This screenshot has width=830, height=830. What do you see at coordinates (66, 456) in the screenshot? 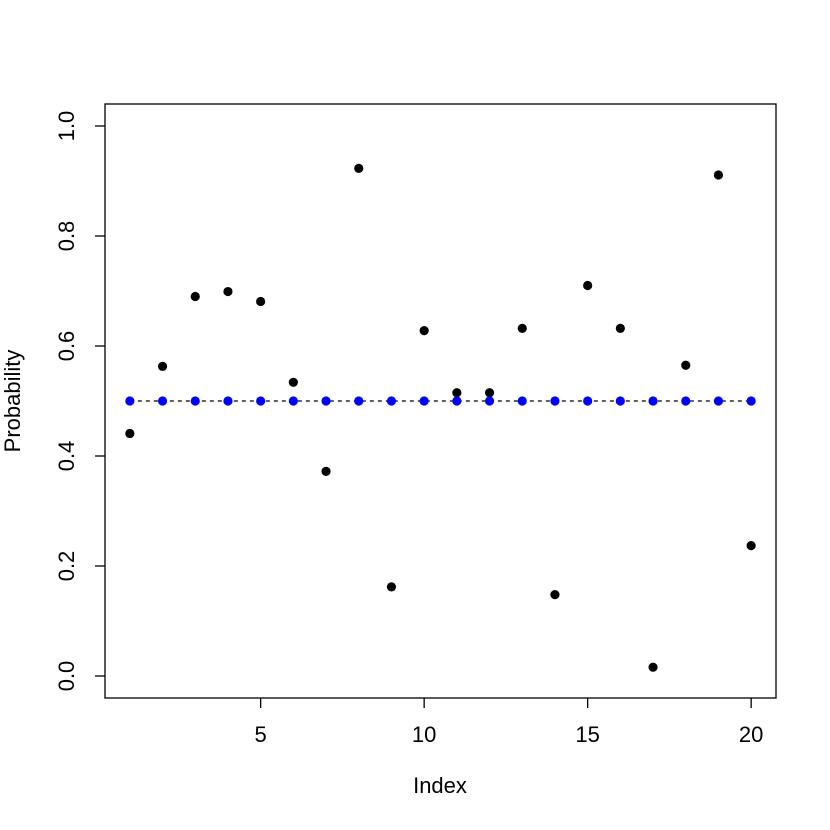
I see `y-tick-label: 0.4` at bounding box center [66, 456].